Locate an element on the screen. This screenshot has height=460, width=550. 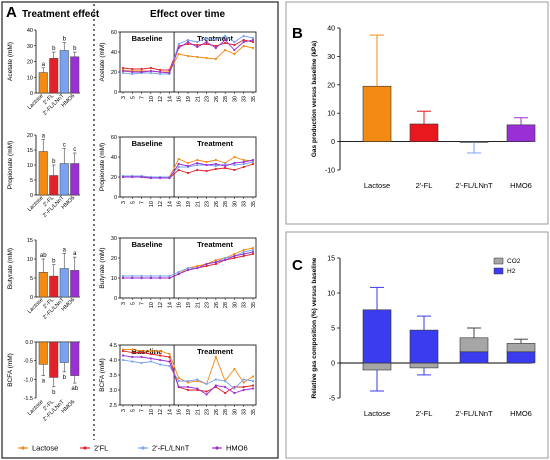
x-tick-label: 5 is located at coordinates (133, 97).